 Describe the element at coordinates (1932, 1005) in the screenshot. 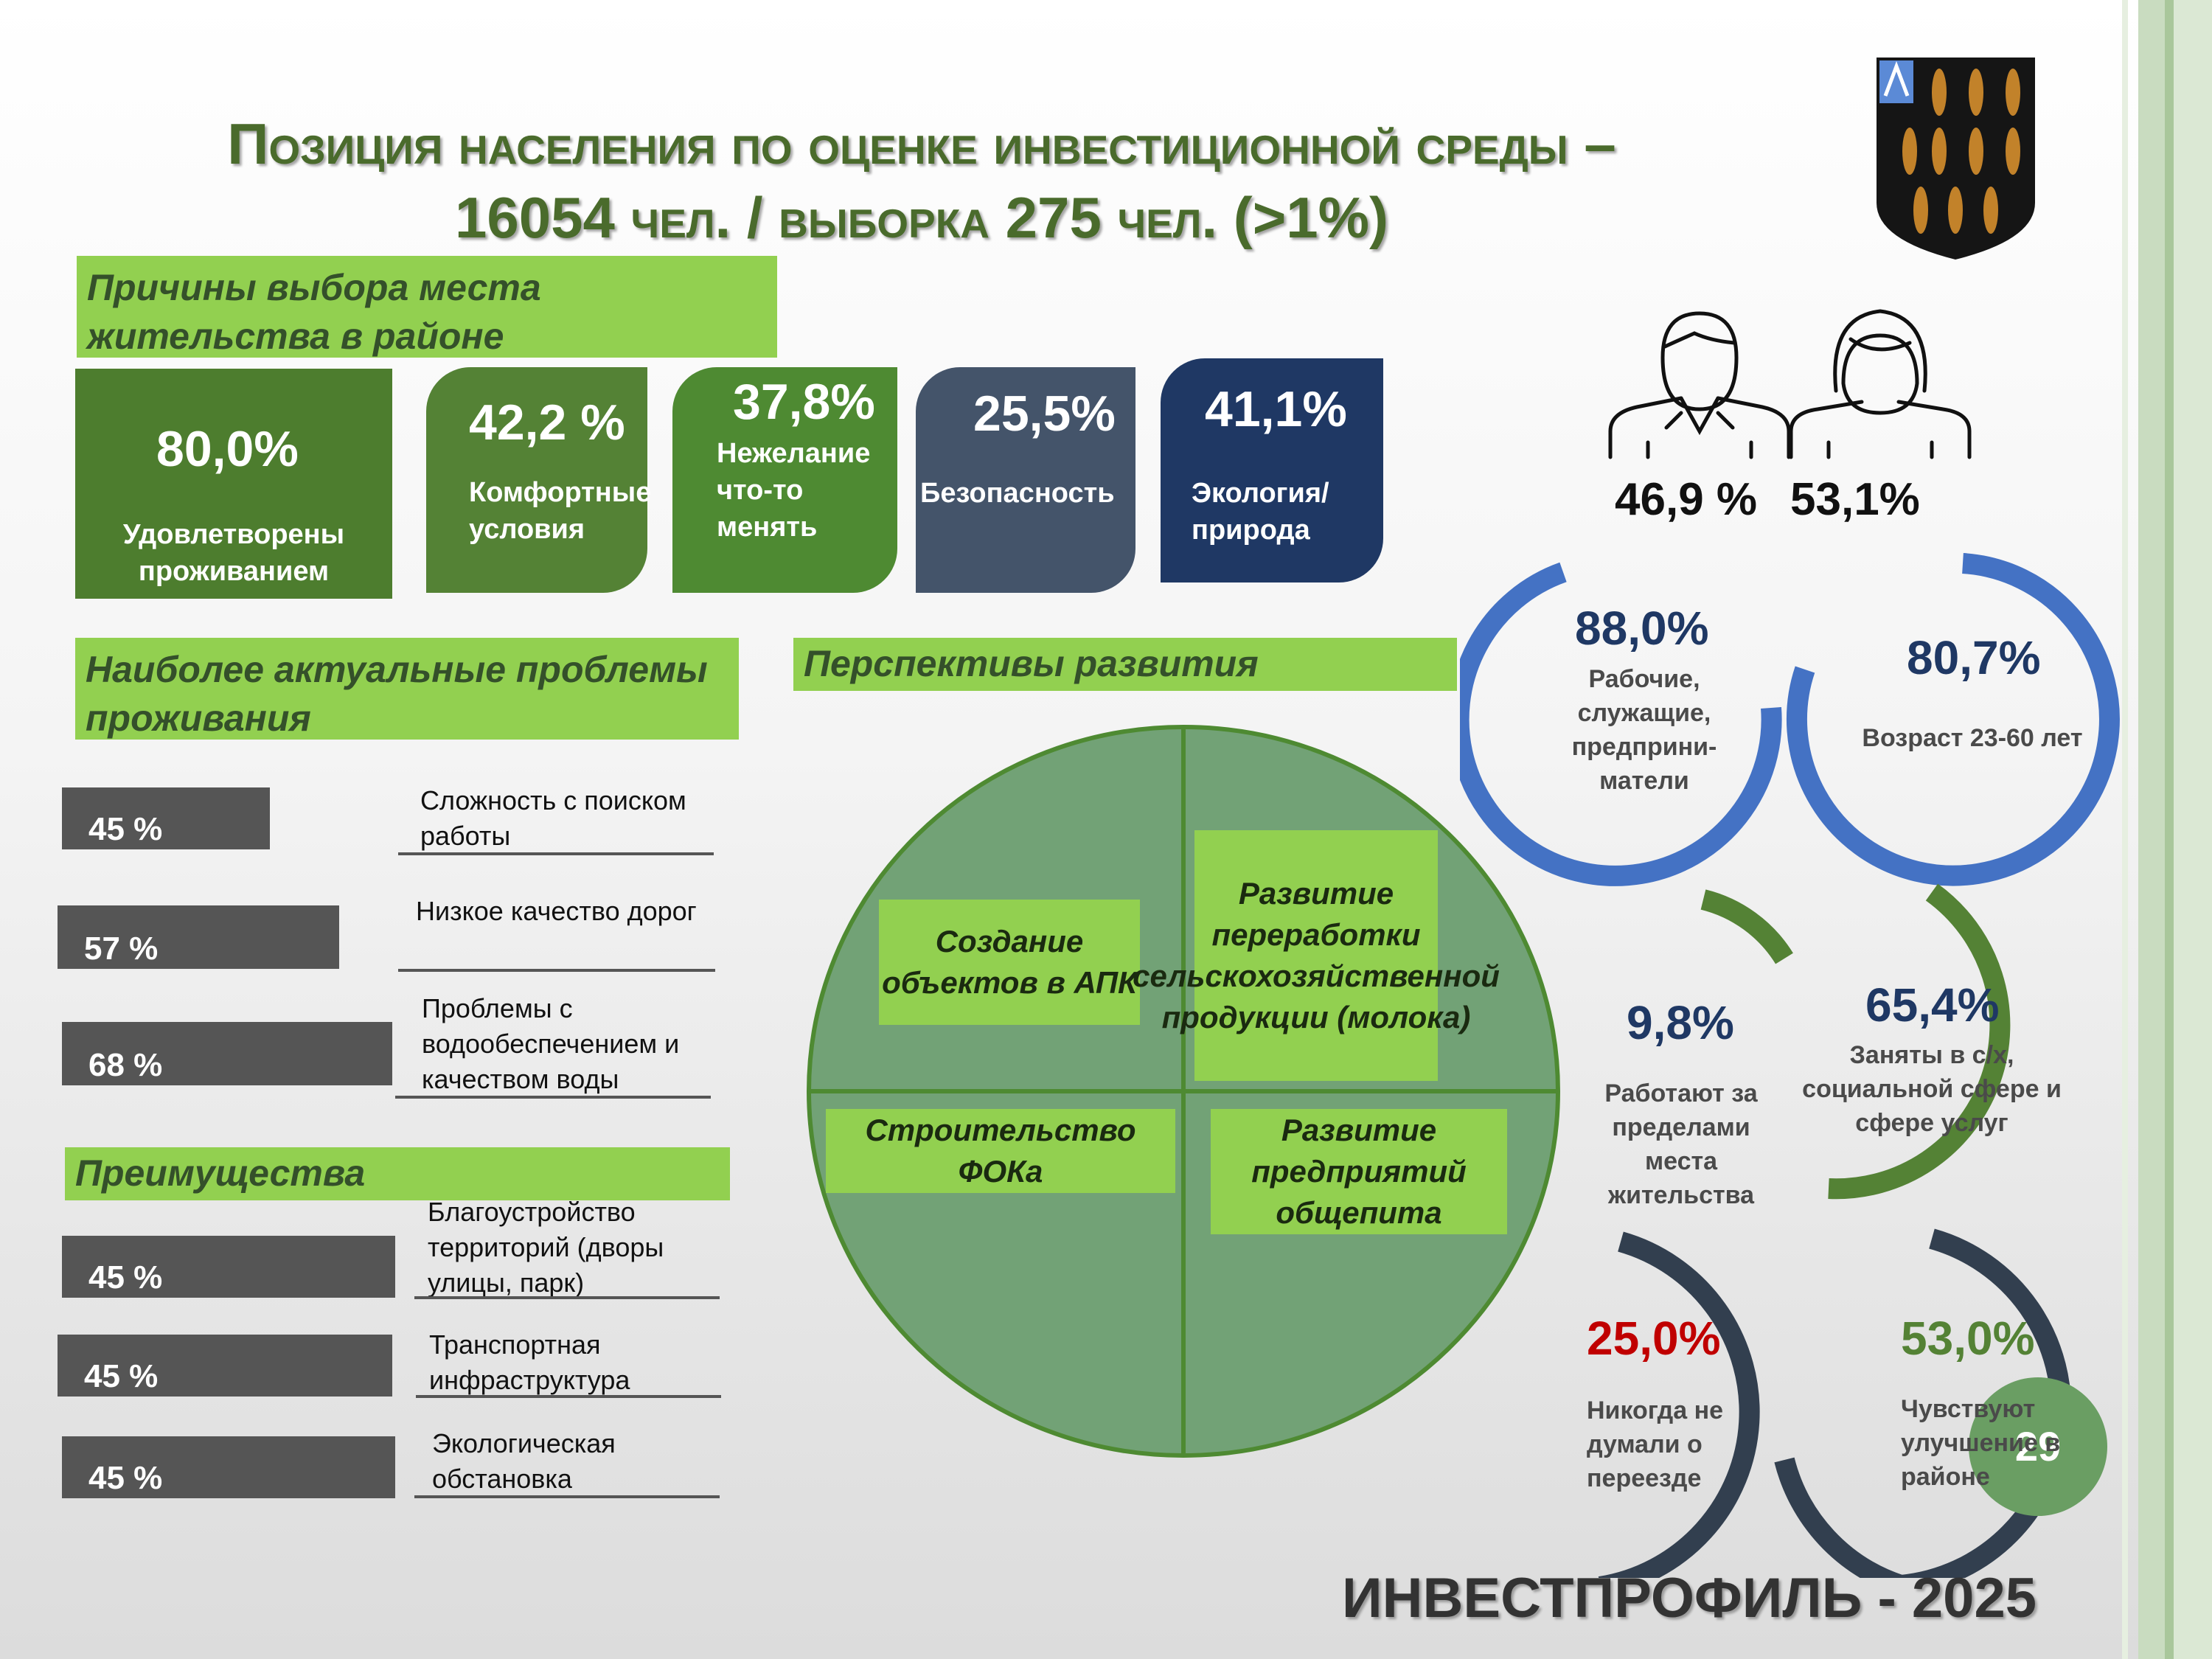

I see `agri-percent: 65,4%` at that location.